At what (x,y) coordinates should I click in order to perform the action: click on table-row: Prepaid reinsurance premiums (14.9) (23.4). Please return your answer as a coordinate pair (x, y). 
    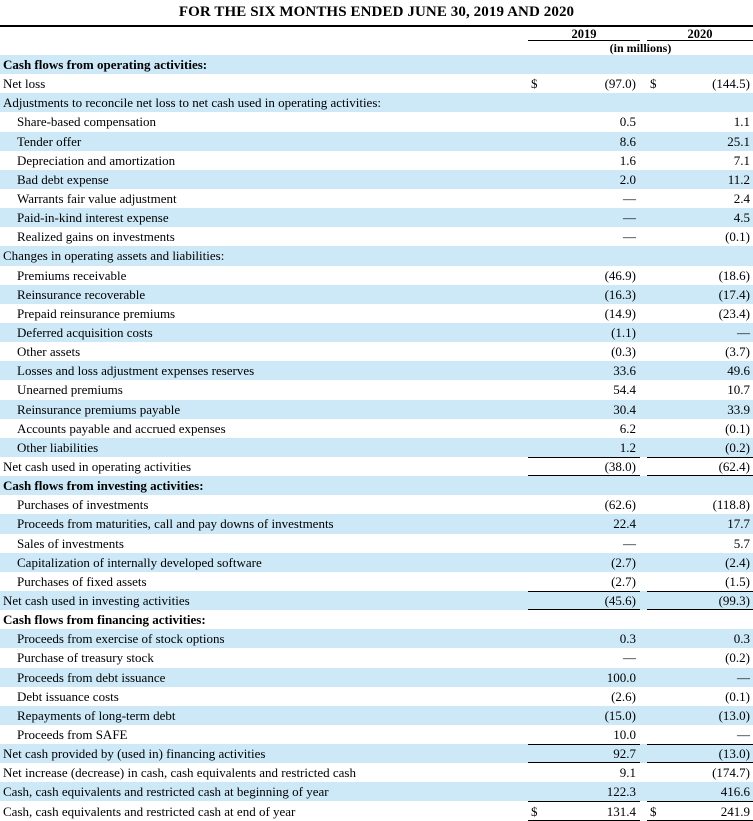
    Looking at the image, I should click on (376, 313).